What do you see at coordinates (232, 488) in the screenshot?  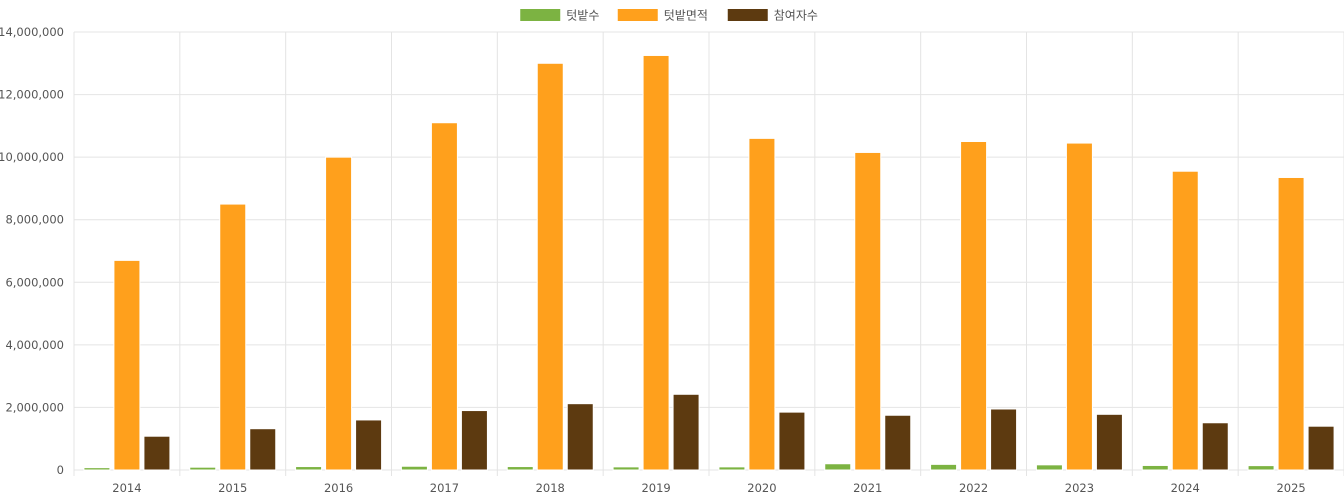 I see `x-tick-label: 2015` at bounding box center [232, 488].